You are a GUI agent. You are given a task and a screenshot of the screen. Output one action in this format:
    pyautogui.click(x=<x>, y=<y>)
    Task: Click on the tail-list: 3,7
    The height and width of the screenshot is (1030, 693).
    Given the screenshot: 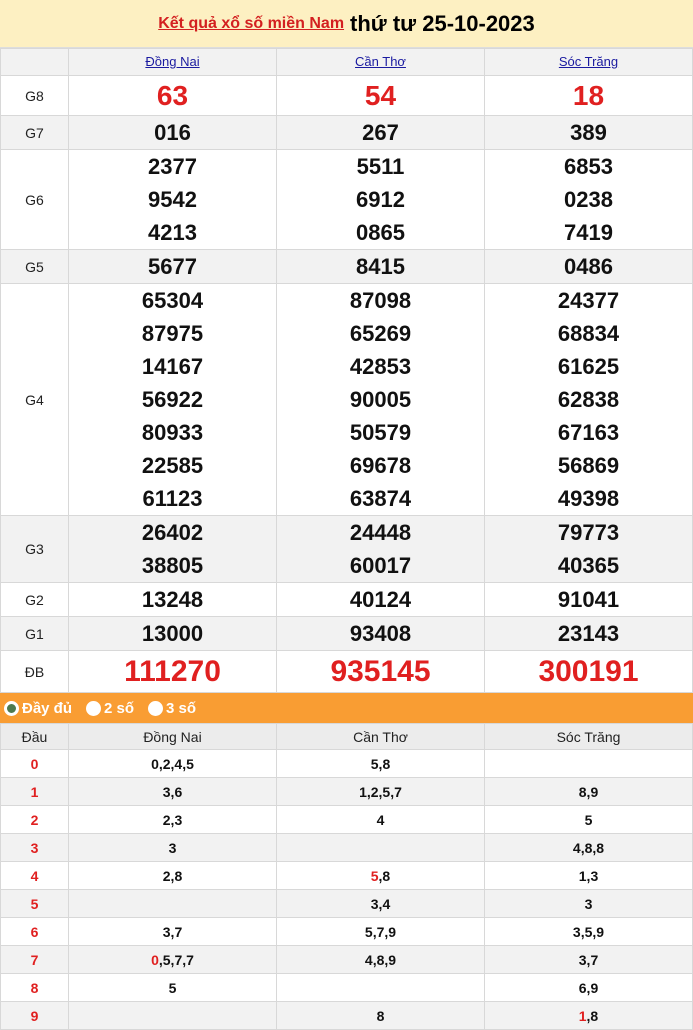 What is the action you would take?
    pyautogui.click(x=588, y=959)
    